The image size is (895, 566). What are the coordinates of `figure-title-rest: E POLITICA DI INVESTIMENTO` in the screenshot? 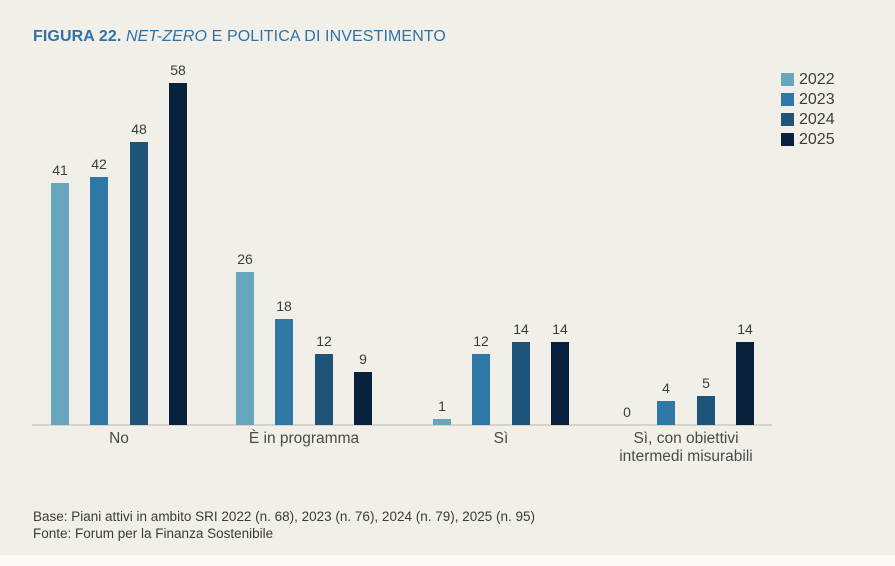 It's located at (326, 36).